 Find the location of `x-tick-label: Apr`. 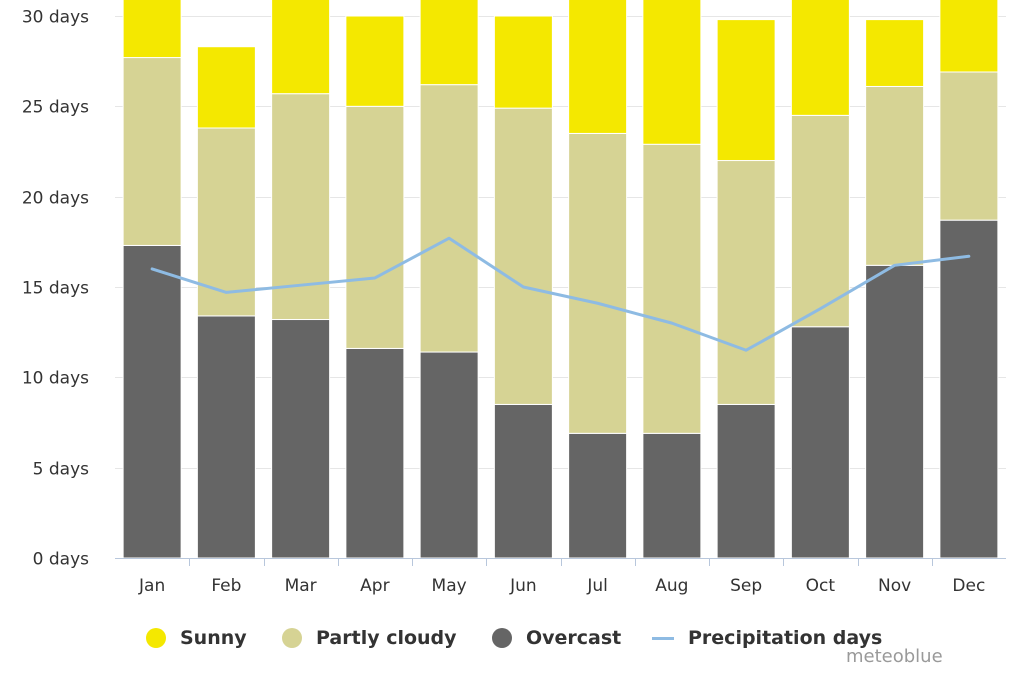

x-tick-label: Apr is located at coordinates (374, 586).